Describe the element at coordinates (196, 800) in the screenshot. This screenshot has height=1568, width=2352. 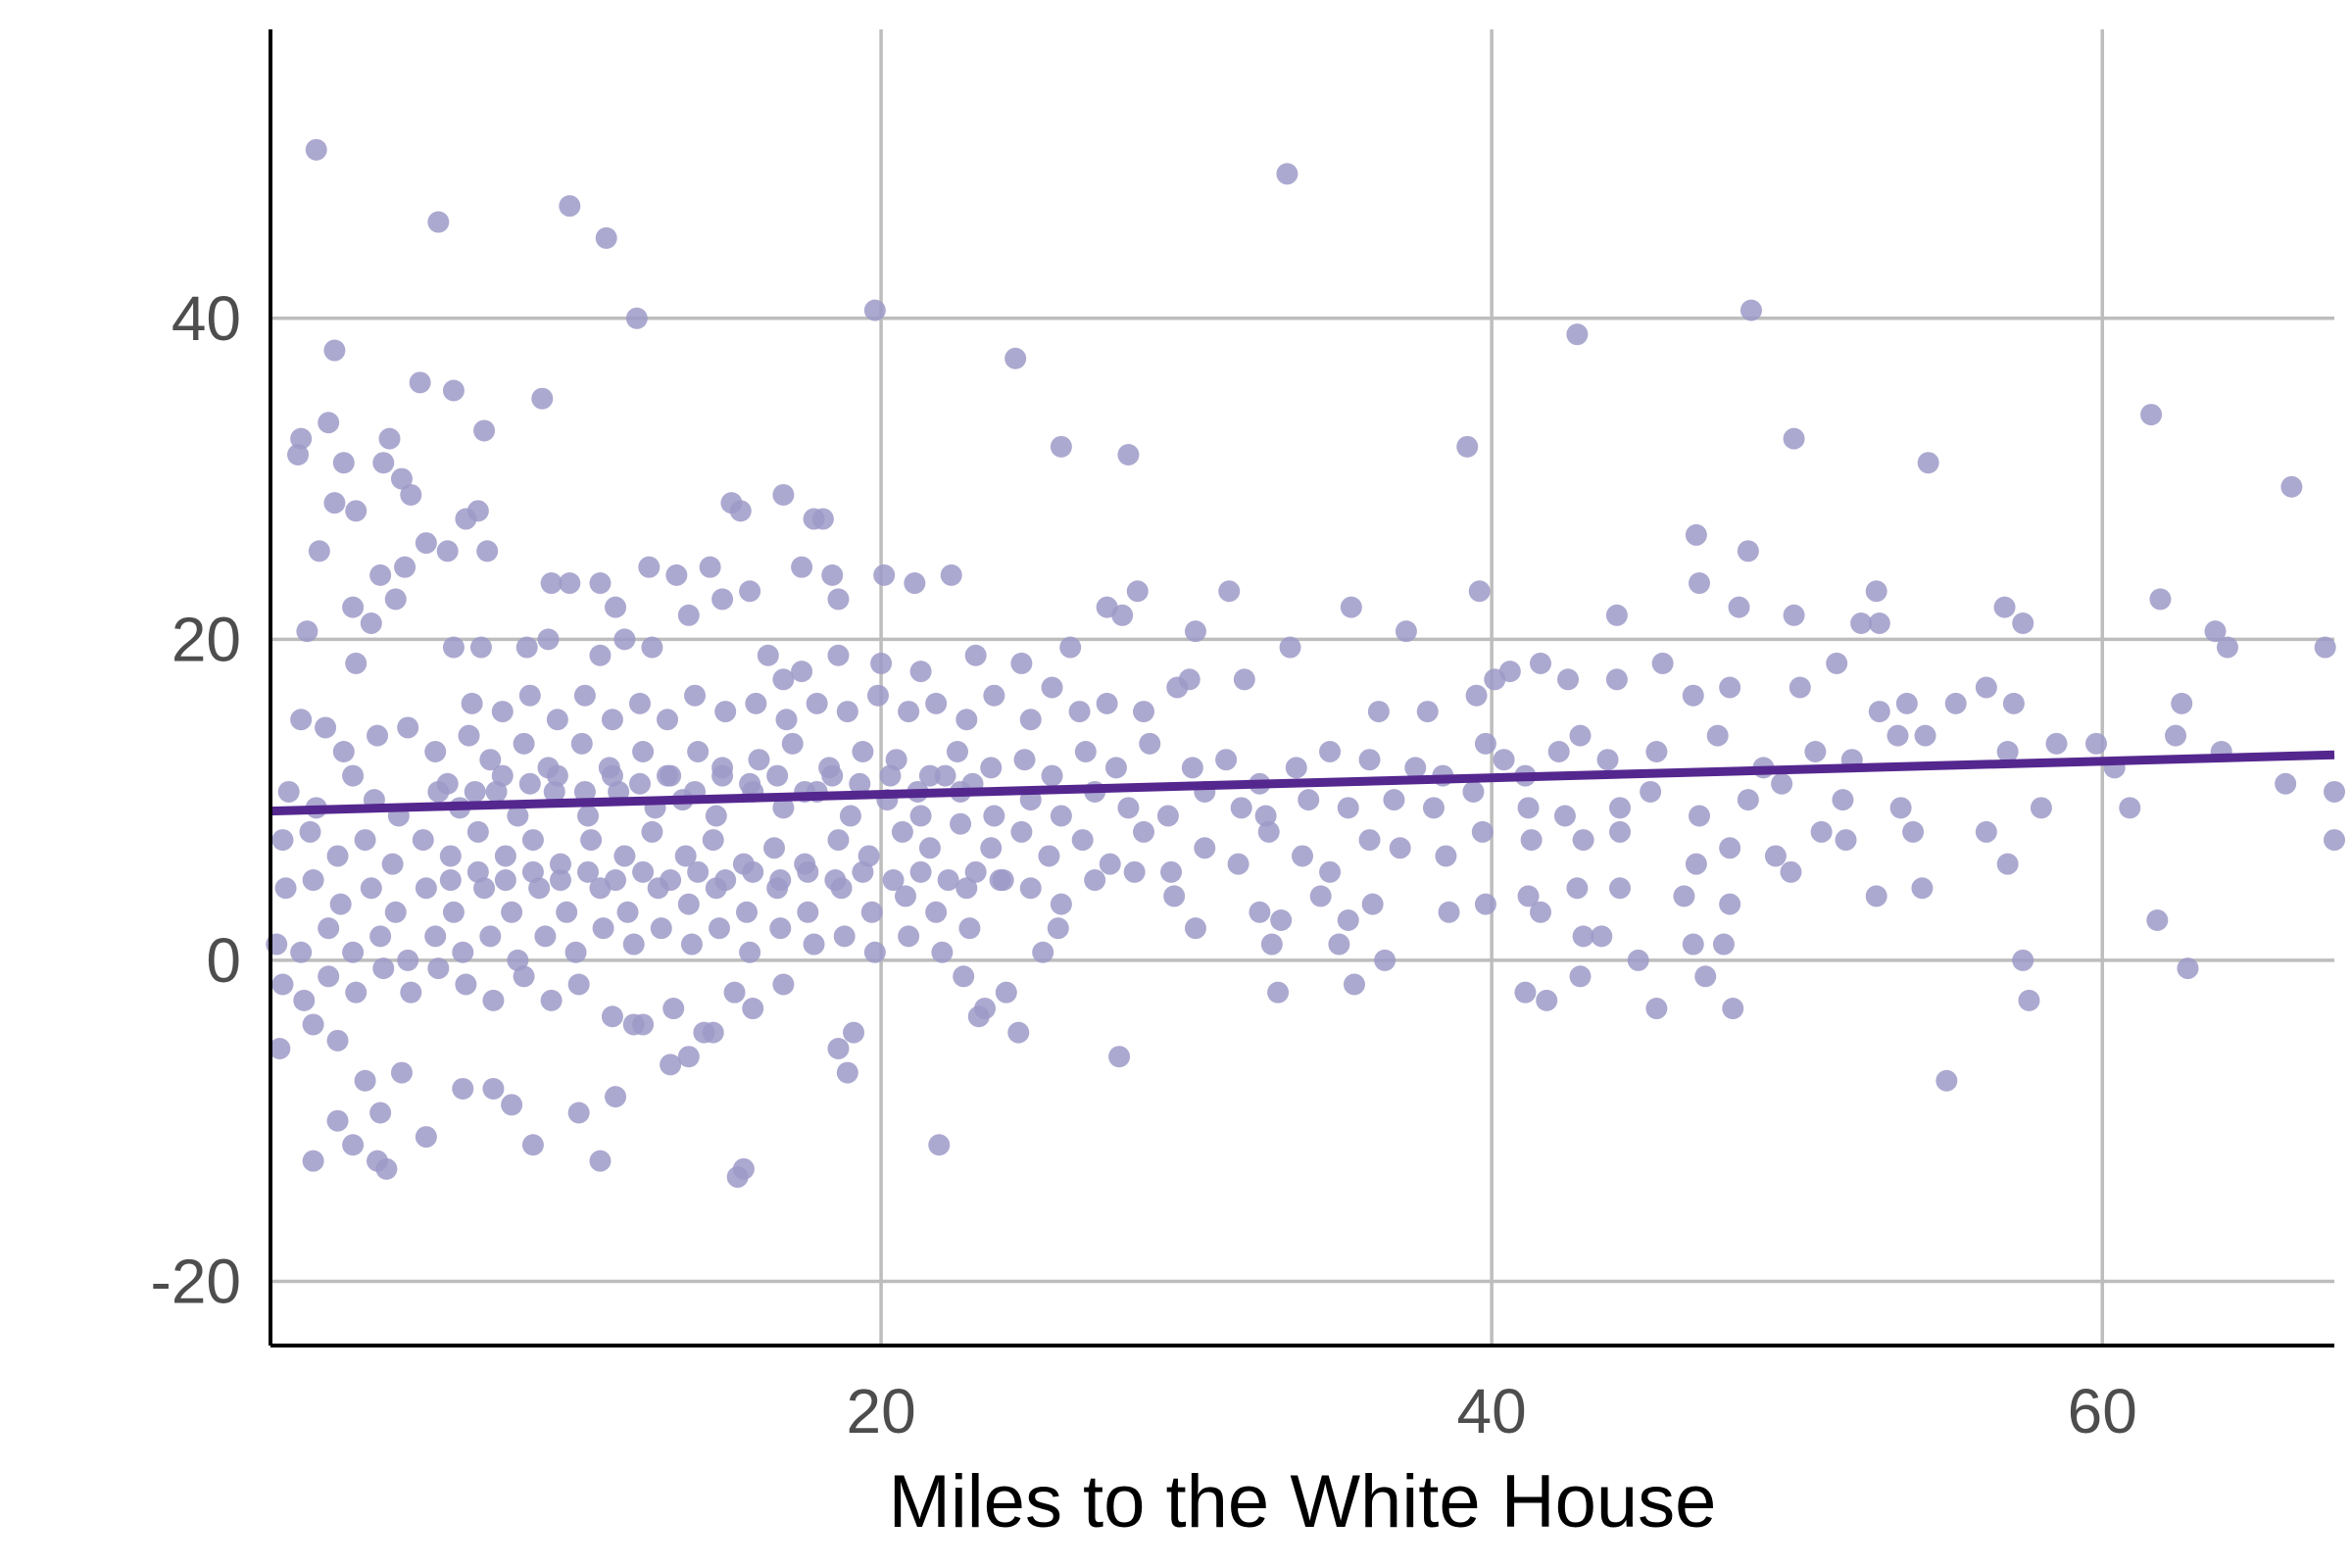
I see `y-tick-labels: -20 0 20 40` at that location.